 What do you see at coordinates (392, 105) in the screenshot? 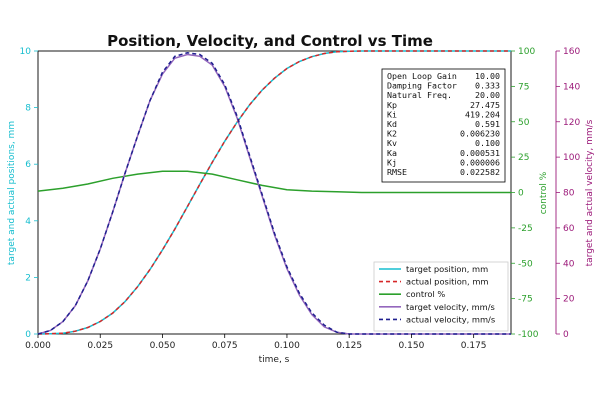
I see `param-key: Kp` at bounding box center [392, 105].